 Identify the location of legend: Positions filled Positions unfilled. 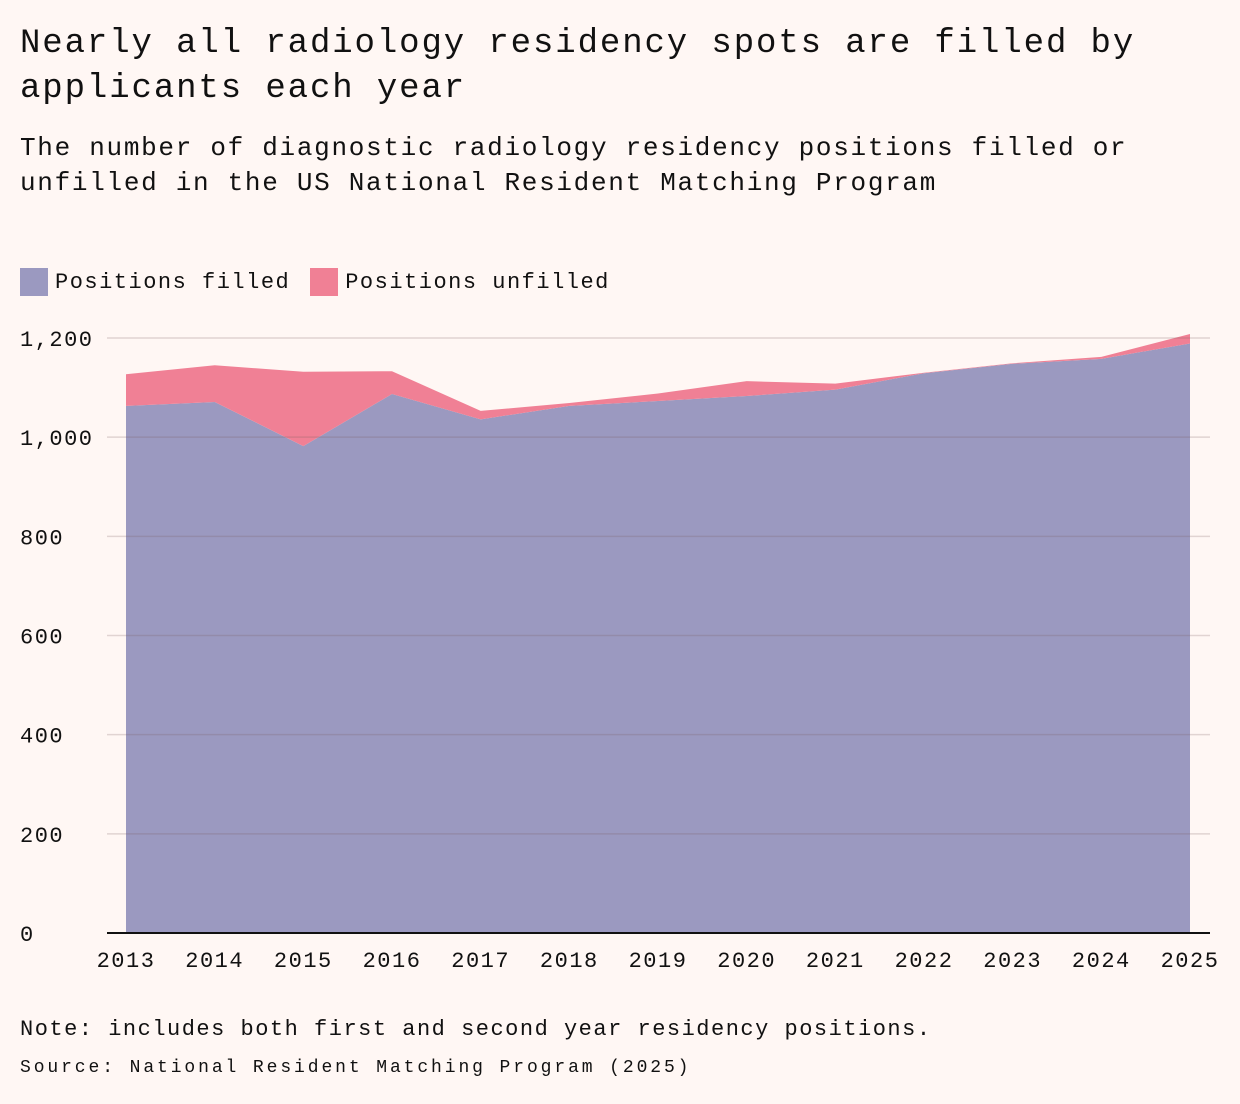
(325, 282).